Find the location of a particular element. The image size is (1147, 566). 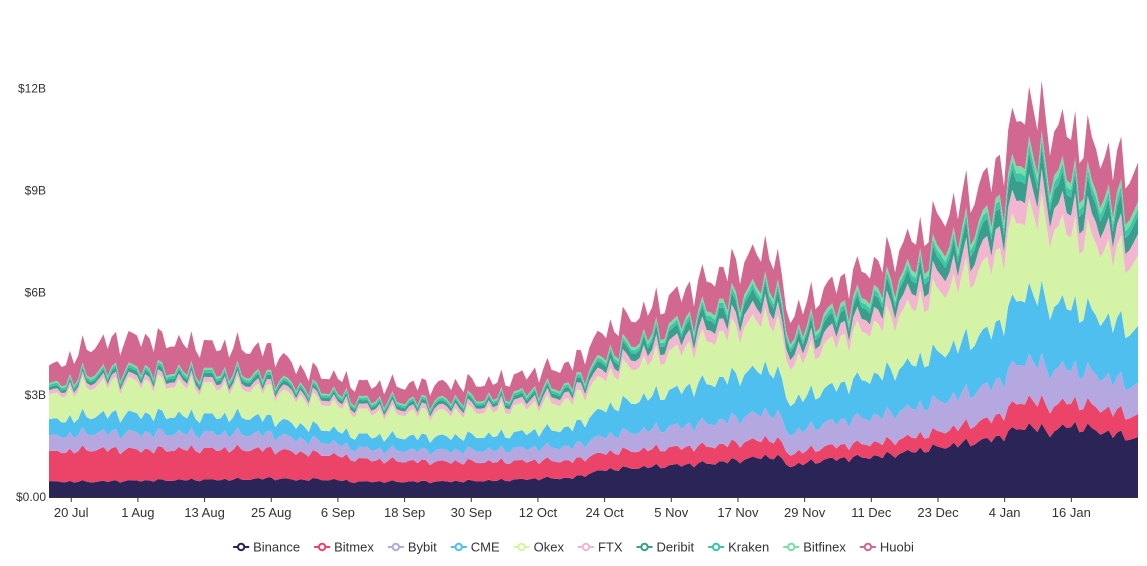

legend-label: Bybit is located at coordinates (422, 547).